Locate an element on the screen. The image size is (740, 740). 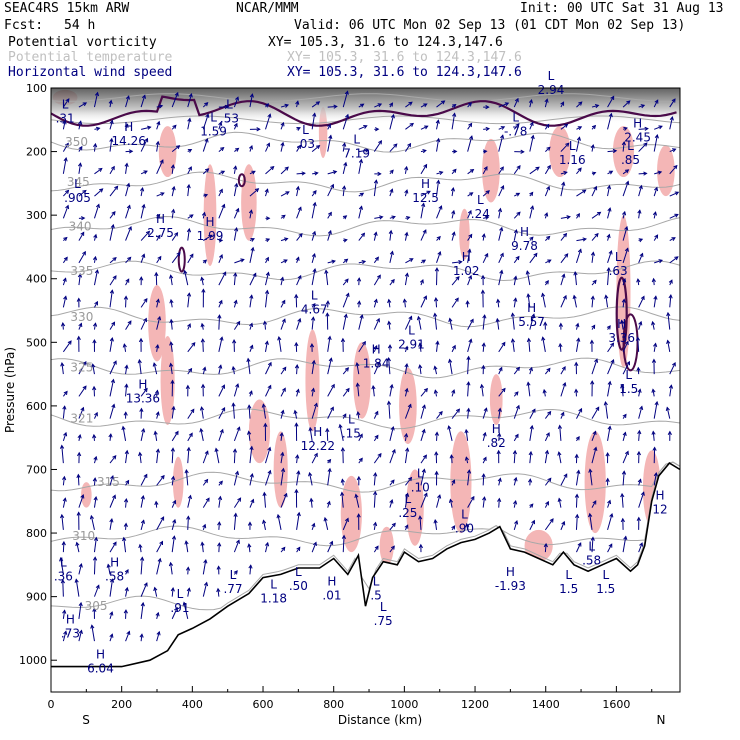
pv-extremum-value: .58 is located at coordinates (114, 576).